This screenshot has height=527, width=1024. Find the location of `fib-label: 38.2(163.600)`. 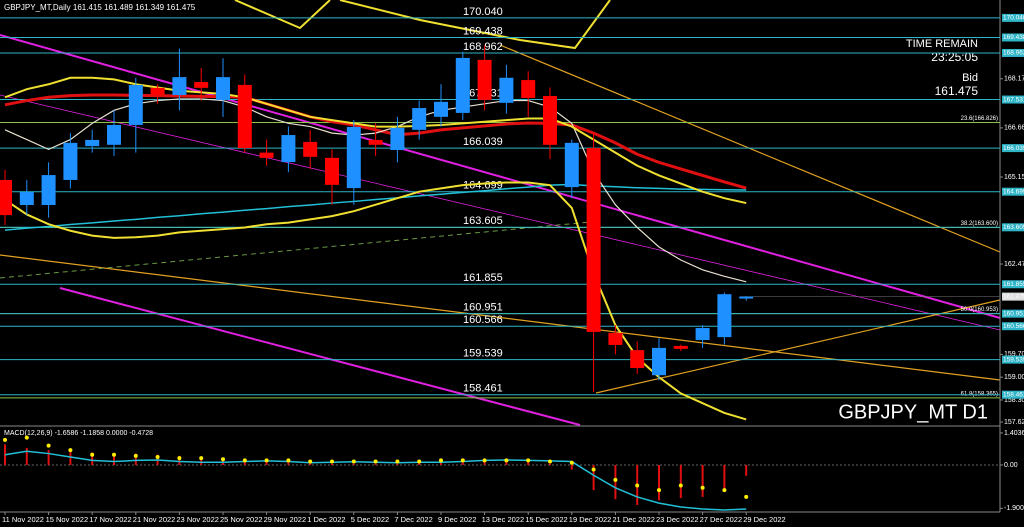

fib-label: 38.2(163.600) is located at coordinates (979, 224).